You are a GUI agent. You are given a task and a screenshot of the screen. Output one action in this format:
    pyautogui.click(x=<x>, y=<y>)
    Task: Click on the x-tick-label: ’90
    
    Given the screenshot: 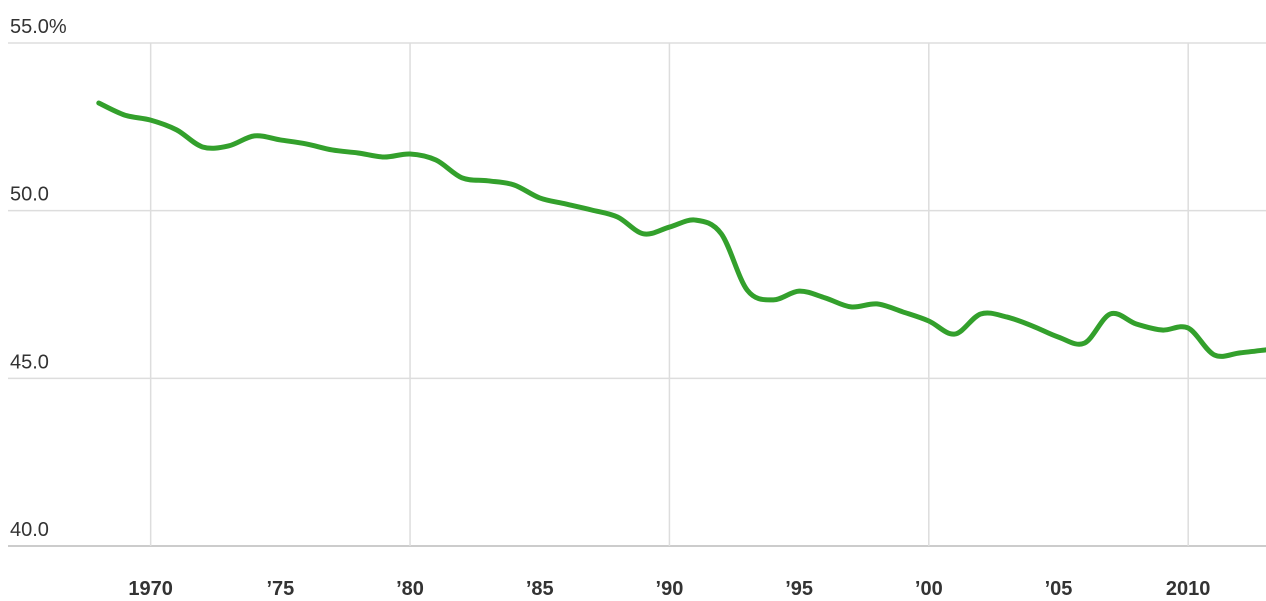 What is the action you would take?
    pyautogui.click(x=670, y=589)
    